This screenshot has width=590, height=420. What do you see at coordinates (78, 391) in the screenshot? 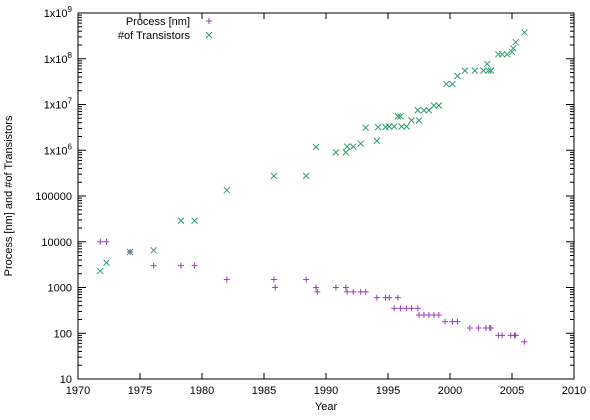
I see `x-tick-label: 1970` at bounding box center [78, 391].